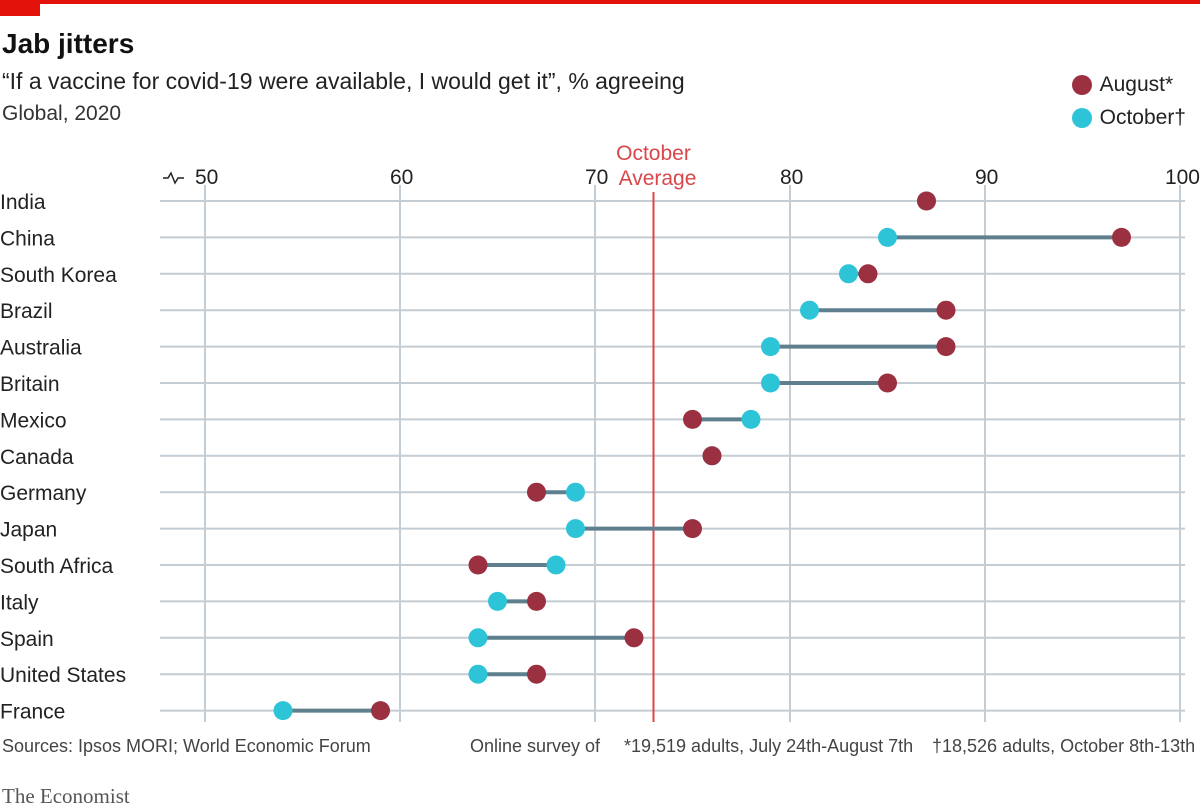 Image resolution: width=1200 pixels, height=811 pixels. What do you see at coordinates (33, 420) in the screenshot?
I see `category-label: Mexico` at bounding box center [33, 420].